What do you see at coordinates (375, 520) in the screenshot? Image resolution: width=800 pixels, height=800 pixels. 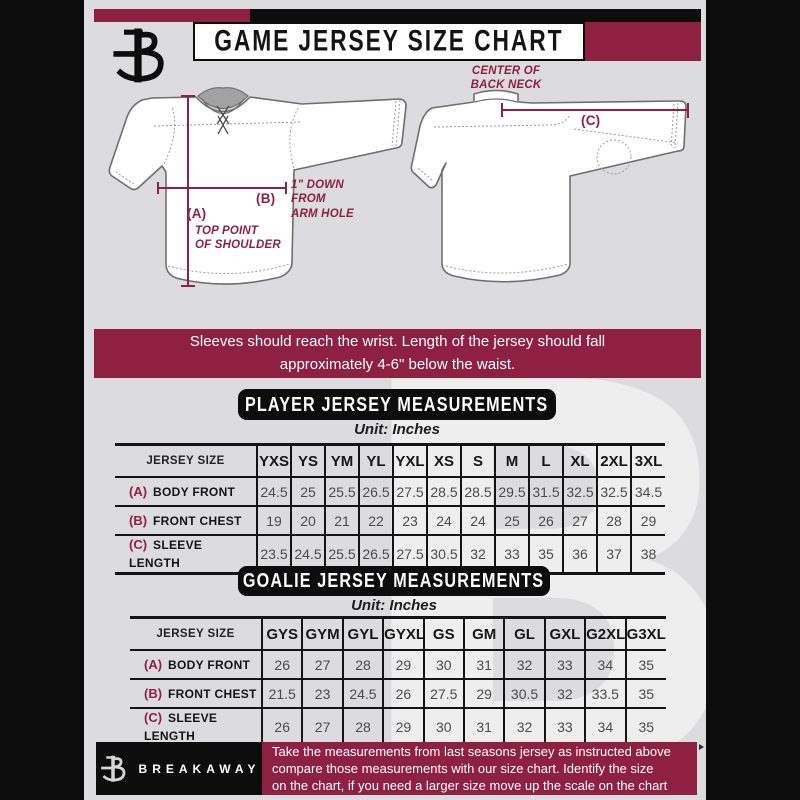 I see `measurement-value: 22` at bounding box center [375, 520].